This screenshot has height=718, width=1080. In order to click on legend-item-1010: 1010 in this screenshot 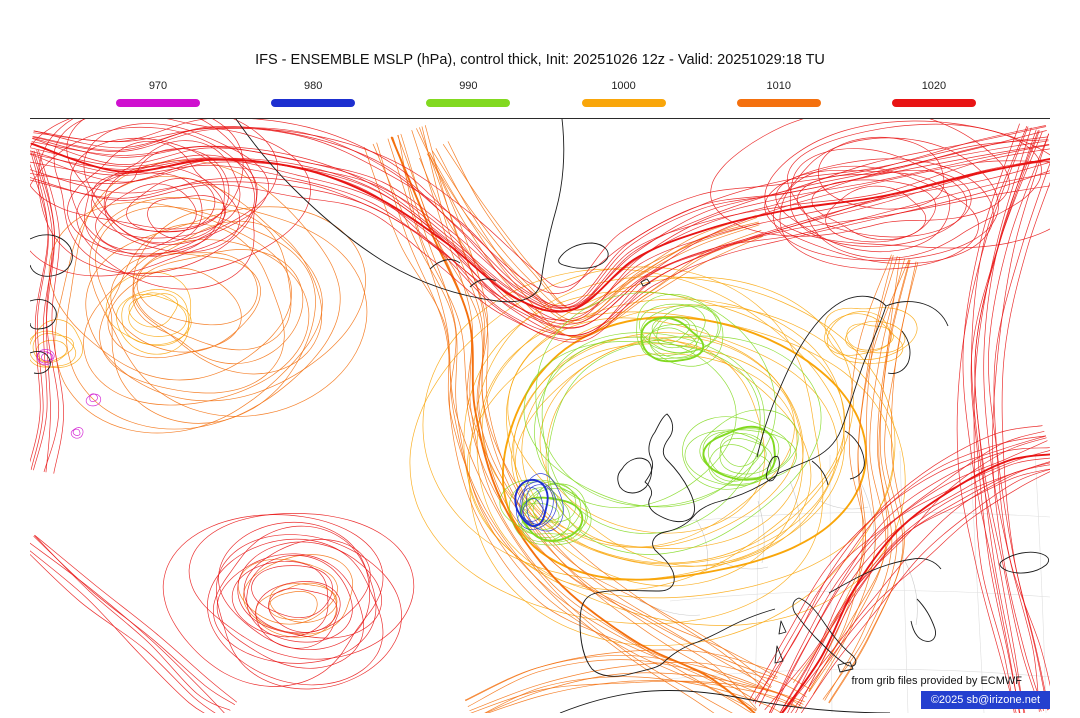, I will do `click(779, 93)`.